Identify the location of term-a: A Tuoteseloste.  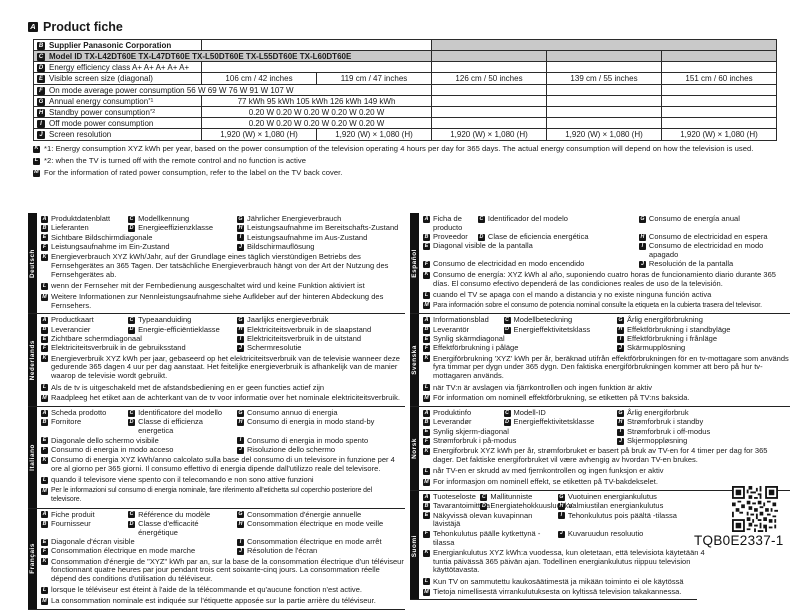
(451, 497).